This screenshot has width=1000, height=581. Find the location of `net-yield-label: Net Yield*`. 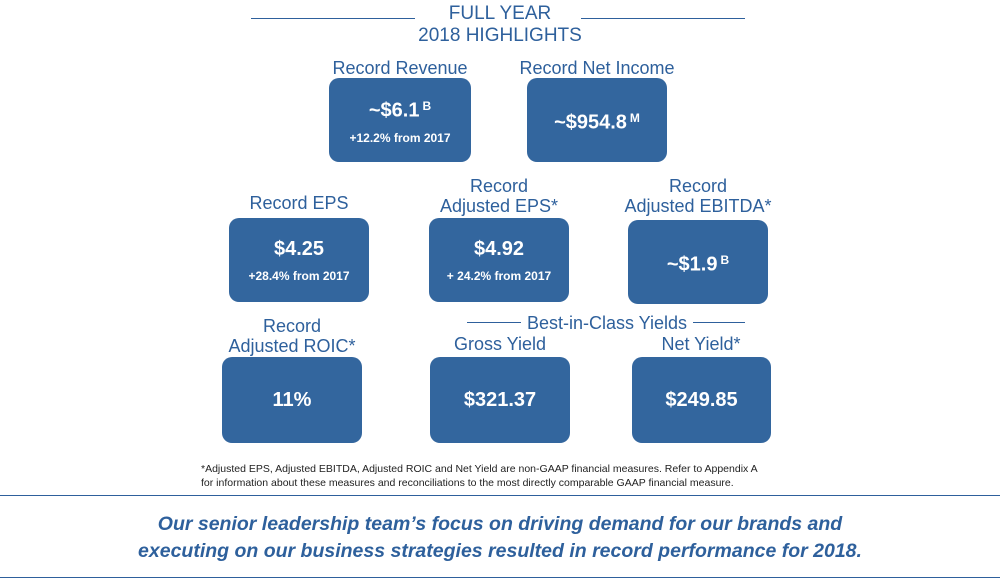

net-yield-label: Net Yield* is located at coordinates (701, 344).